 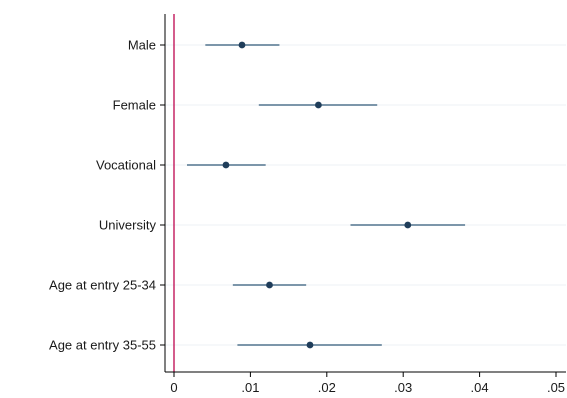 What do you see at coordinates (480, 387) in the screenshot?
I see `x-tick-label: .04` at bounding box center [480, 387].